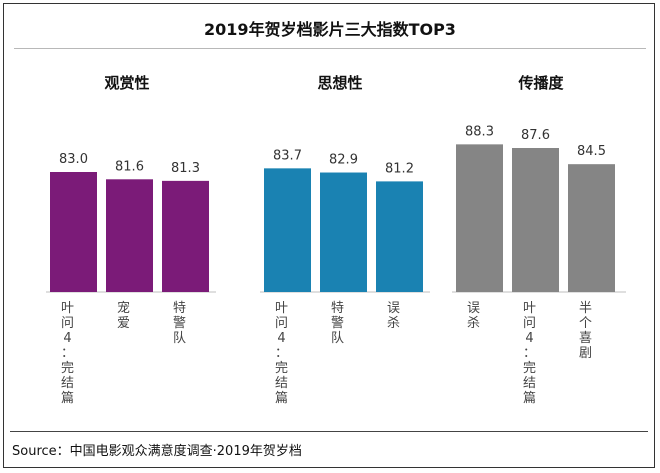  I want to click on panel-2-category-label-1: 叶问 4 ：完结篇, so click(529, 353).